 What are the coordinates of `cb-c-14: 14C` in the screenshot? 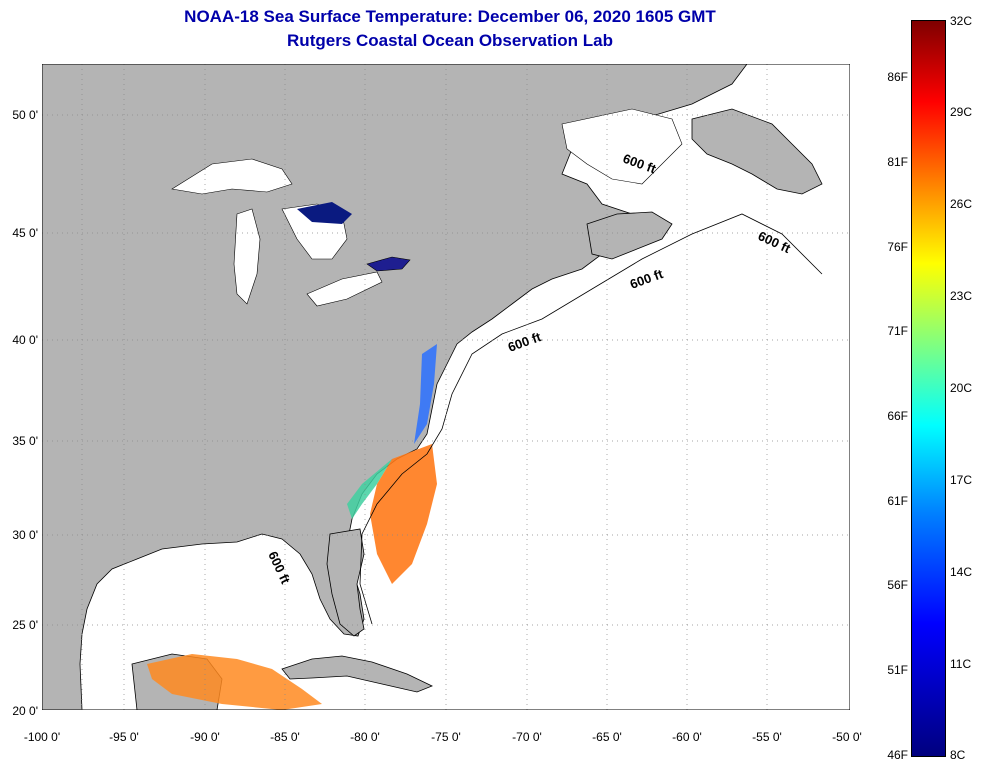 It's located at (961, 572).